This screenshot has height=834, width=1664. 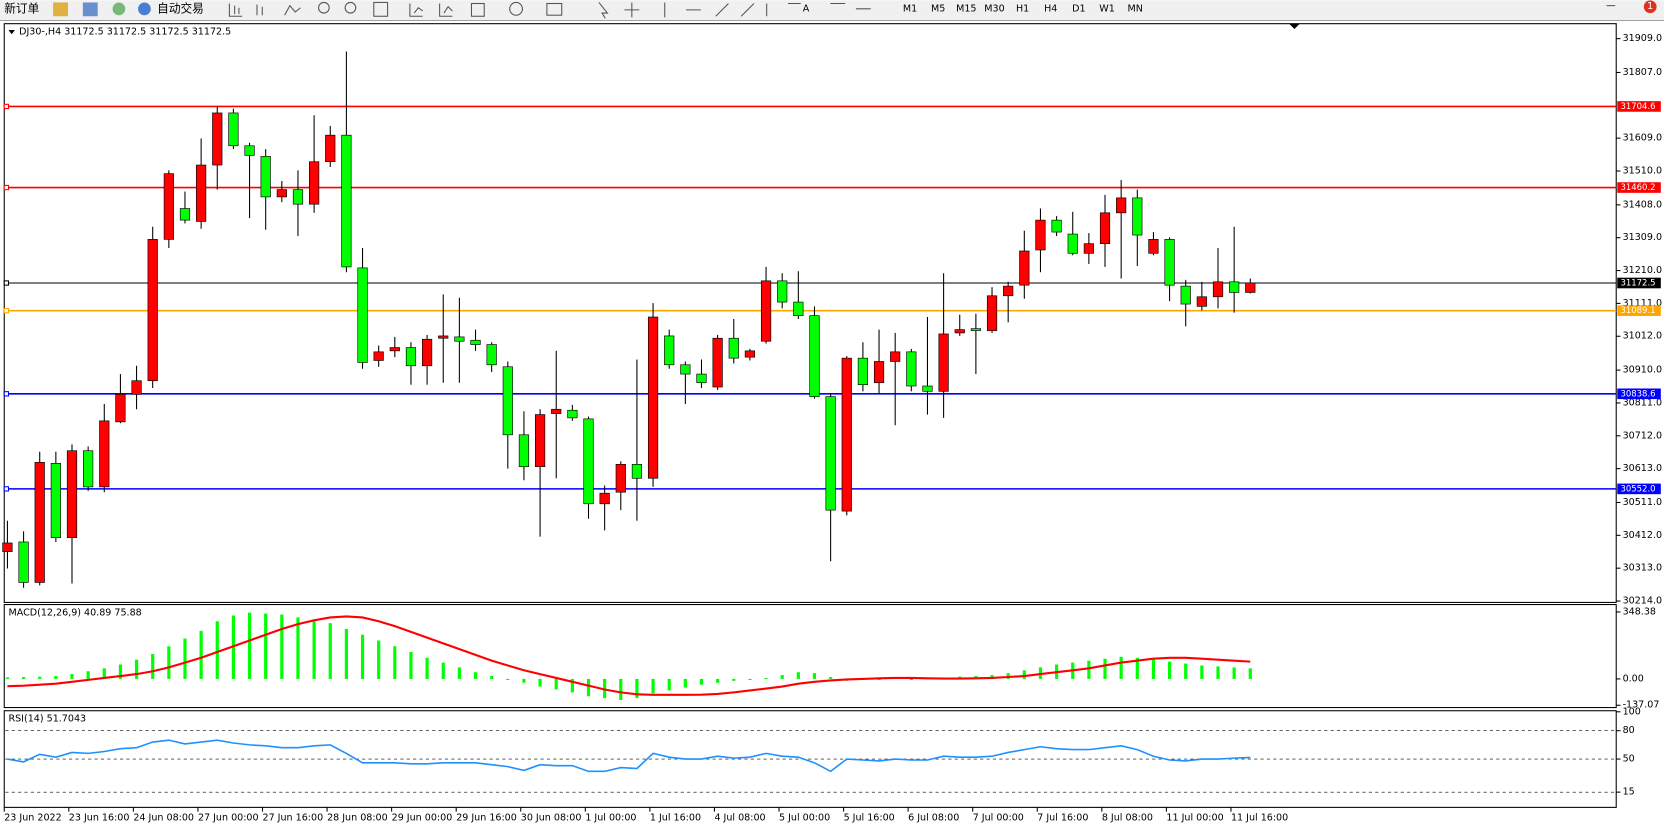 I want to click on y-tick-label: 31408.0, so click(x=1642, y=204).